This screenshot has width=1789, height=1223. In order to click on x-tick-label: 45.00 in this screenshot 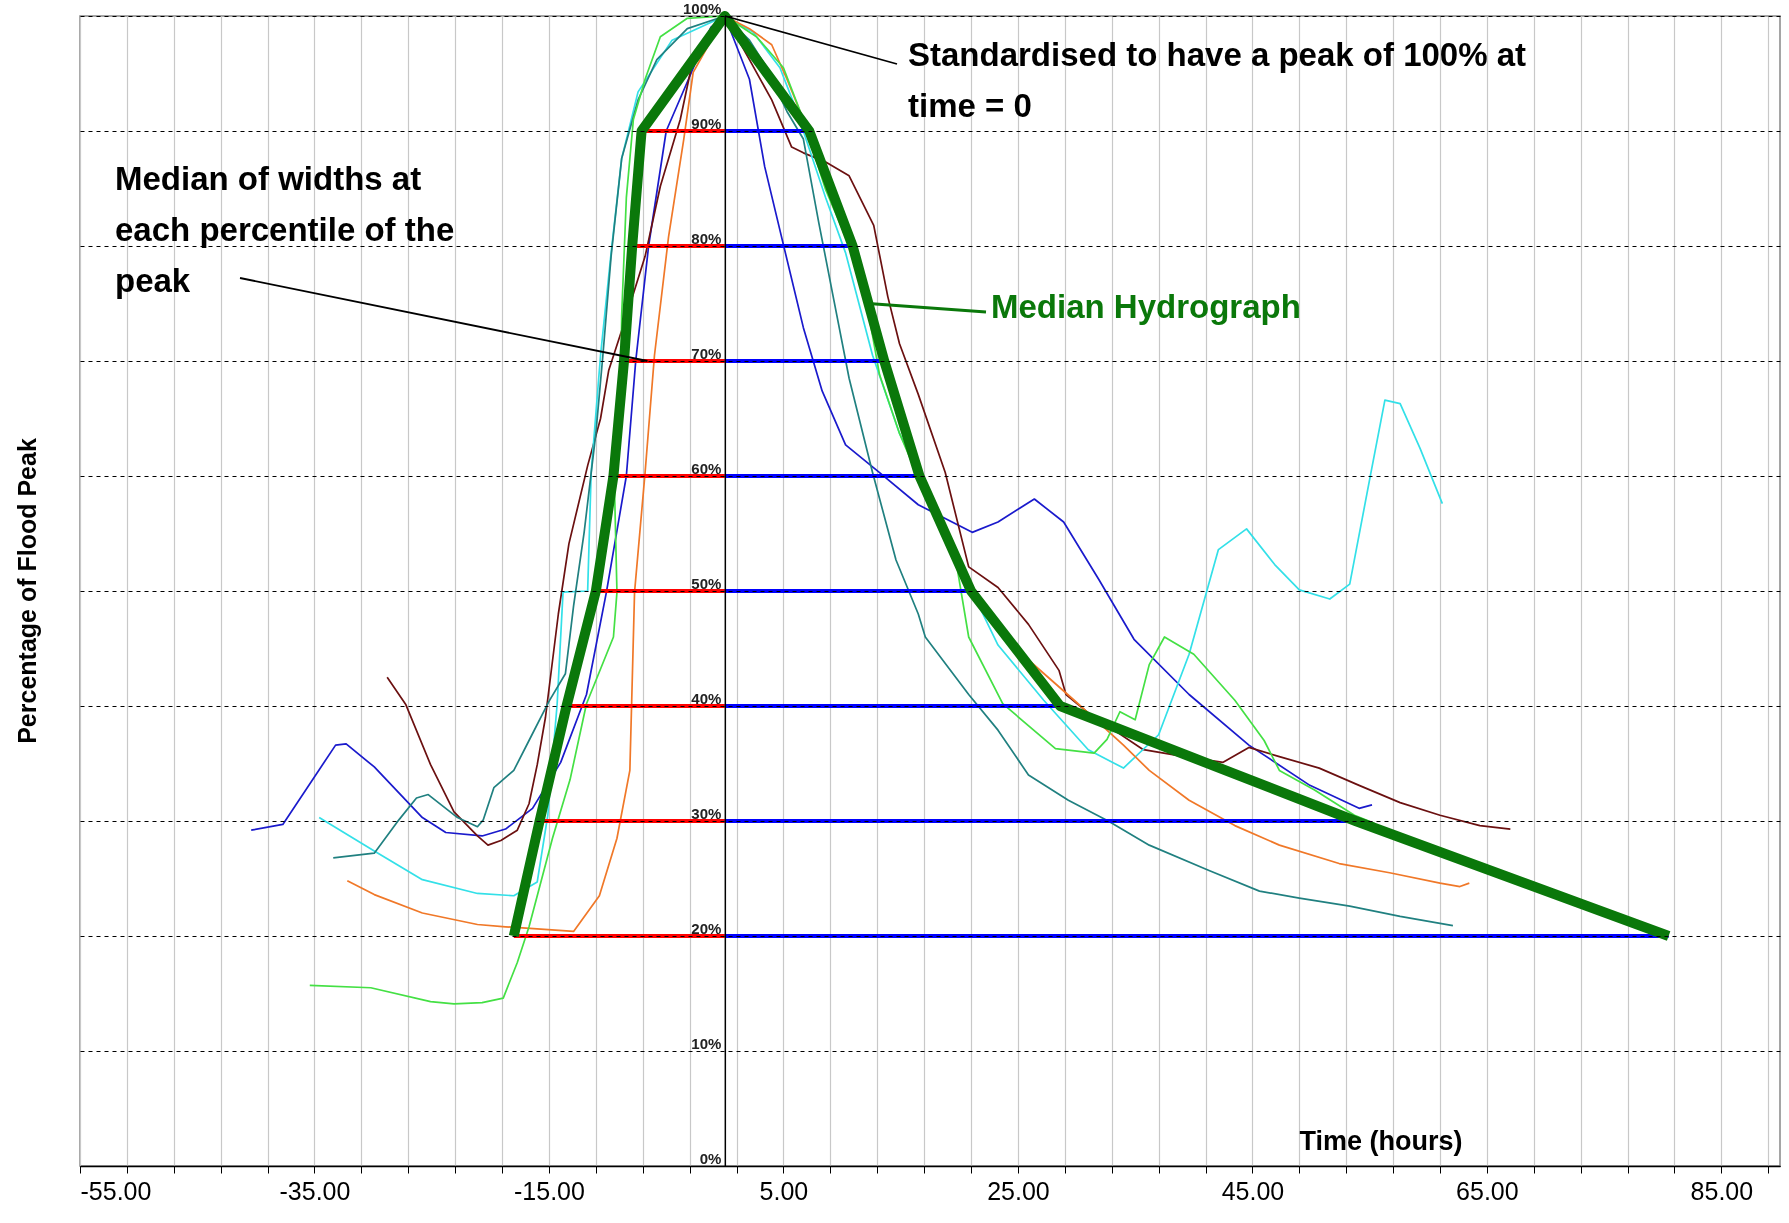, I will do `click(1253, 1190)`.